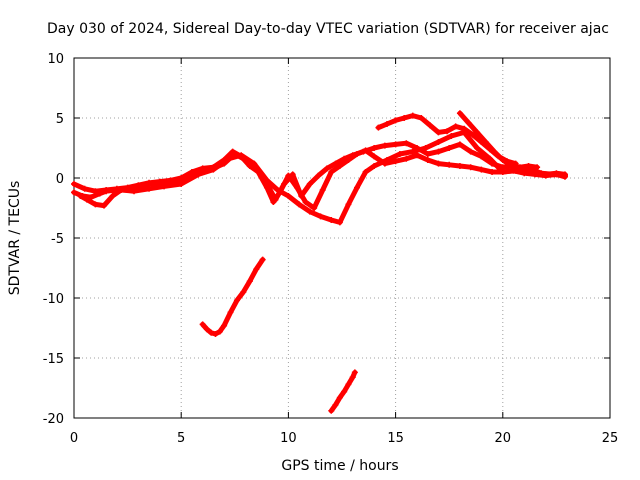 This screenshot has width=640, height=480. What do you see at coordinates (15, 238) in the screenshot?
I see `y-axis-label: SDTVAR / TECUs` at bounding box center [15, 238].